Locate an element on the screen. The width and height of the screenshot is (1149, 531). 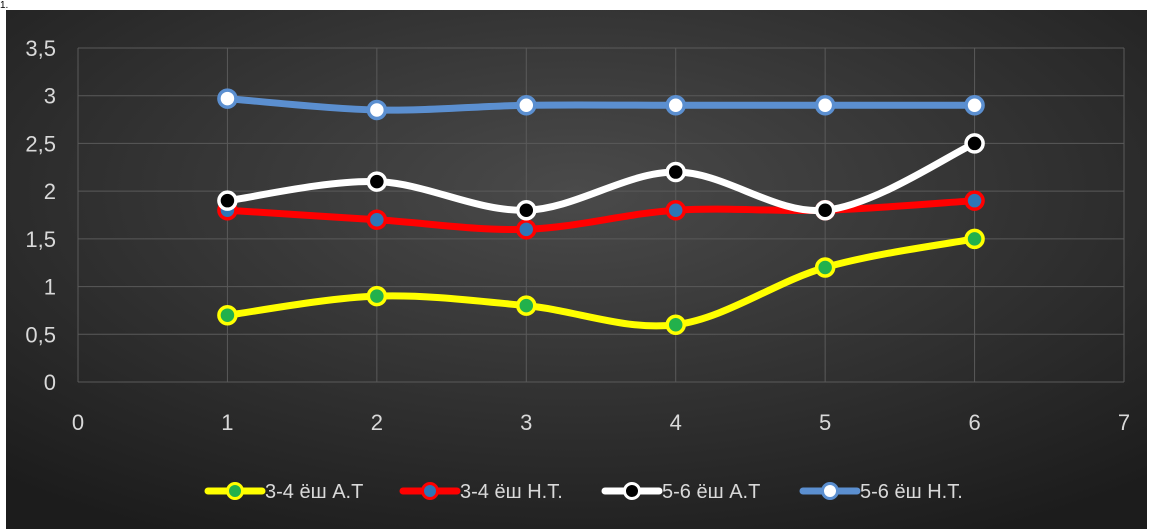
x-tick-label: 1 is located at coordinates (227, 422).